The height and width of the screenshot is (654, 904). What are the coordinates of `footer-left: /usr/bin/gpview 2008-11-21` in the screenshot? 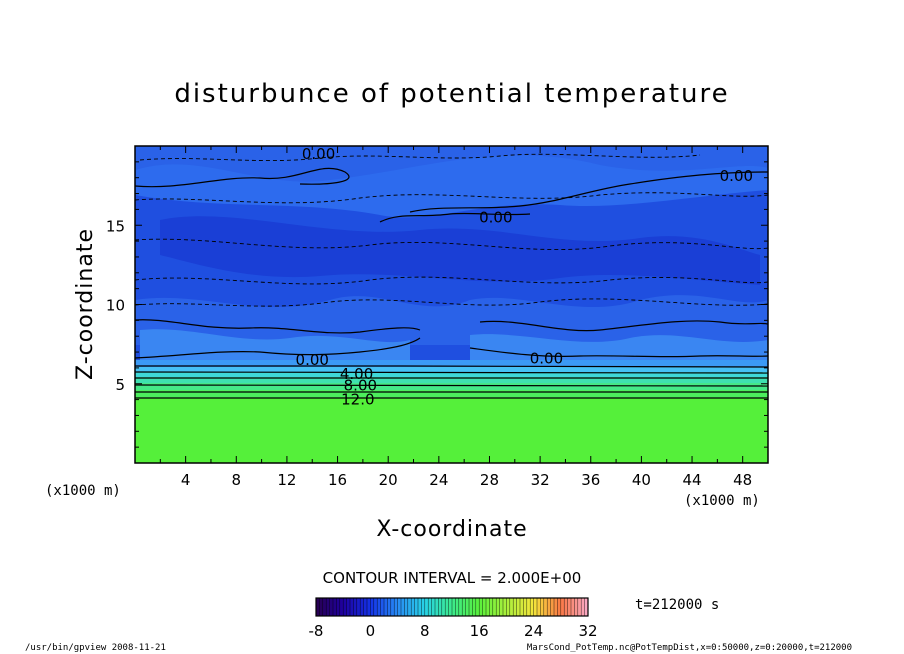 It's located at (95, 648).